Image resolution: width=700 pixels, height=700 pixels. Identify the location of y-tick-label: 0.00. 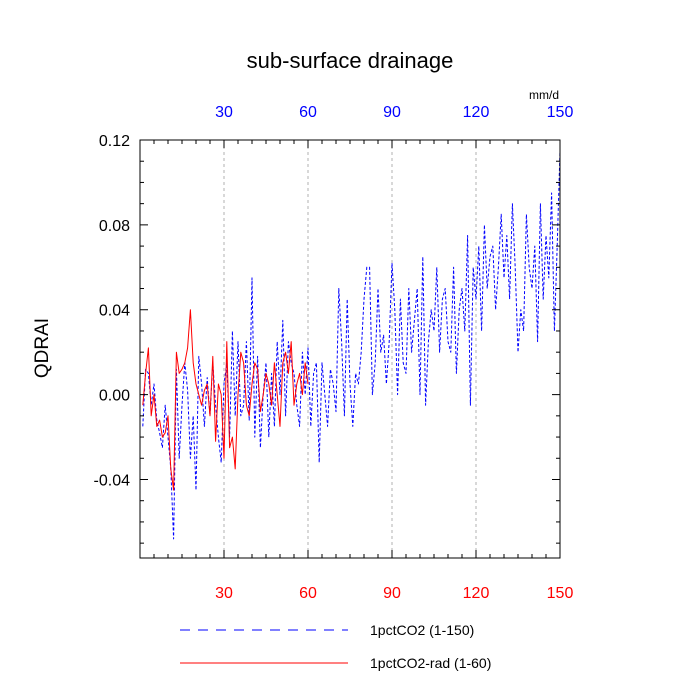
(114, 396).